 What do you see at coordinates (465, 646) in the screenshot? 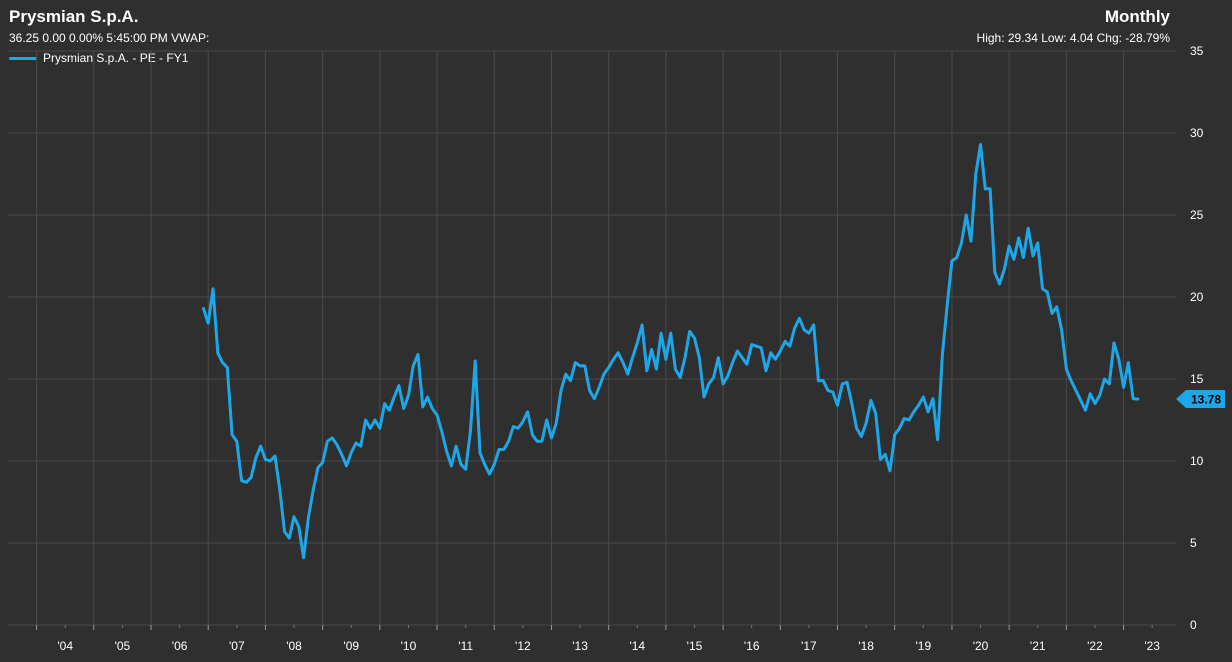
I see `x-tick-label: '11` at bounding box center [465, 646].